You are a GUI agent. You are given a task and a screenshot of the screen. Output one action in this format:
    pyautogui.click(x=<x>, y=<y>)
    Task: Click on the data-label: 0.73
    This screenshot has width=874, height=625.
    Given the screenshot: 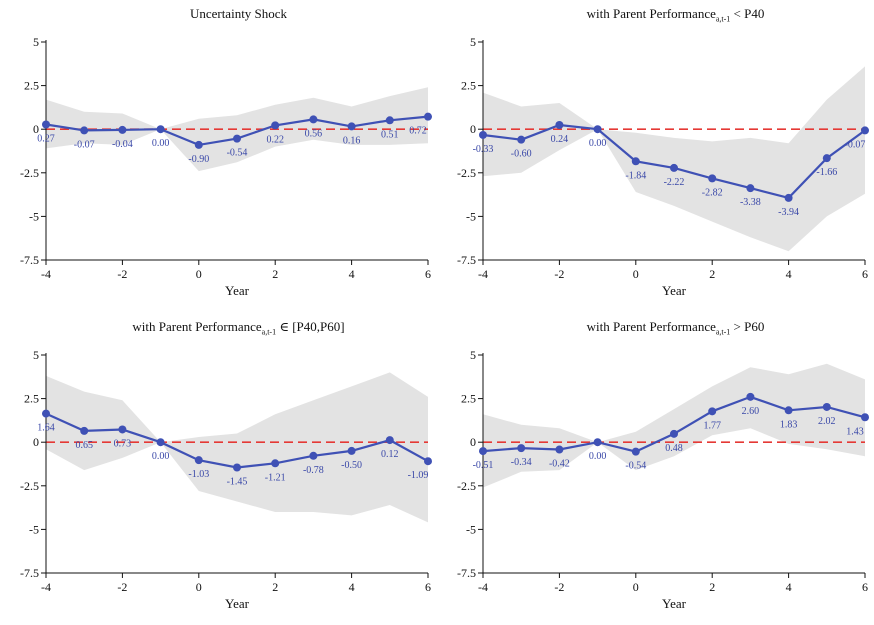 What is the action you would take?
    pyautogui.click(x=123, y=443)
    